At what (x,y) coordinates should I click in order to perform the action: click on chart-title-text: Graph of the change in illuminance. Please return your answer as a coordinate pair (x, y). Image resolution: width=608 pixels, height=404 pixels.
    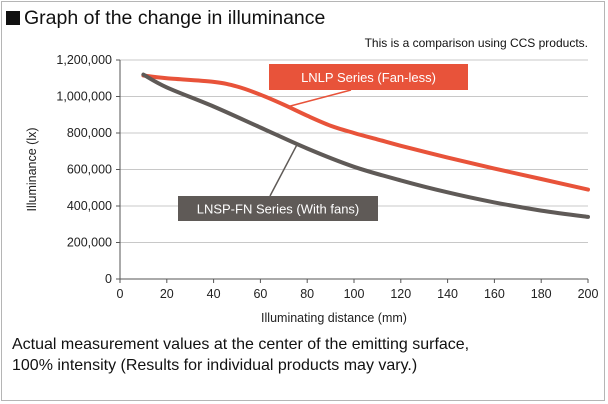
    Looking at the image, I should click on (175, 18).